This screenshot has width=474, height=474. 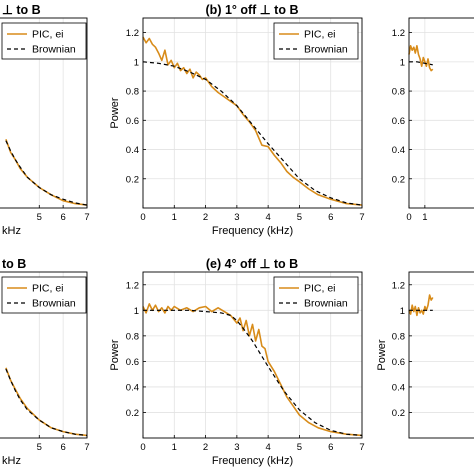 I want to click on panel-title: (e) 4° off ⊥ to B, so click(x=252, y=264).